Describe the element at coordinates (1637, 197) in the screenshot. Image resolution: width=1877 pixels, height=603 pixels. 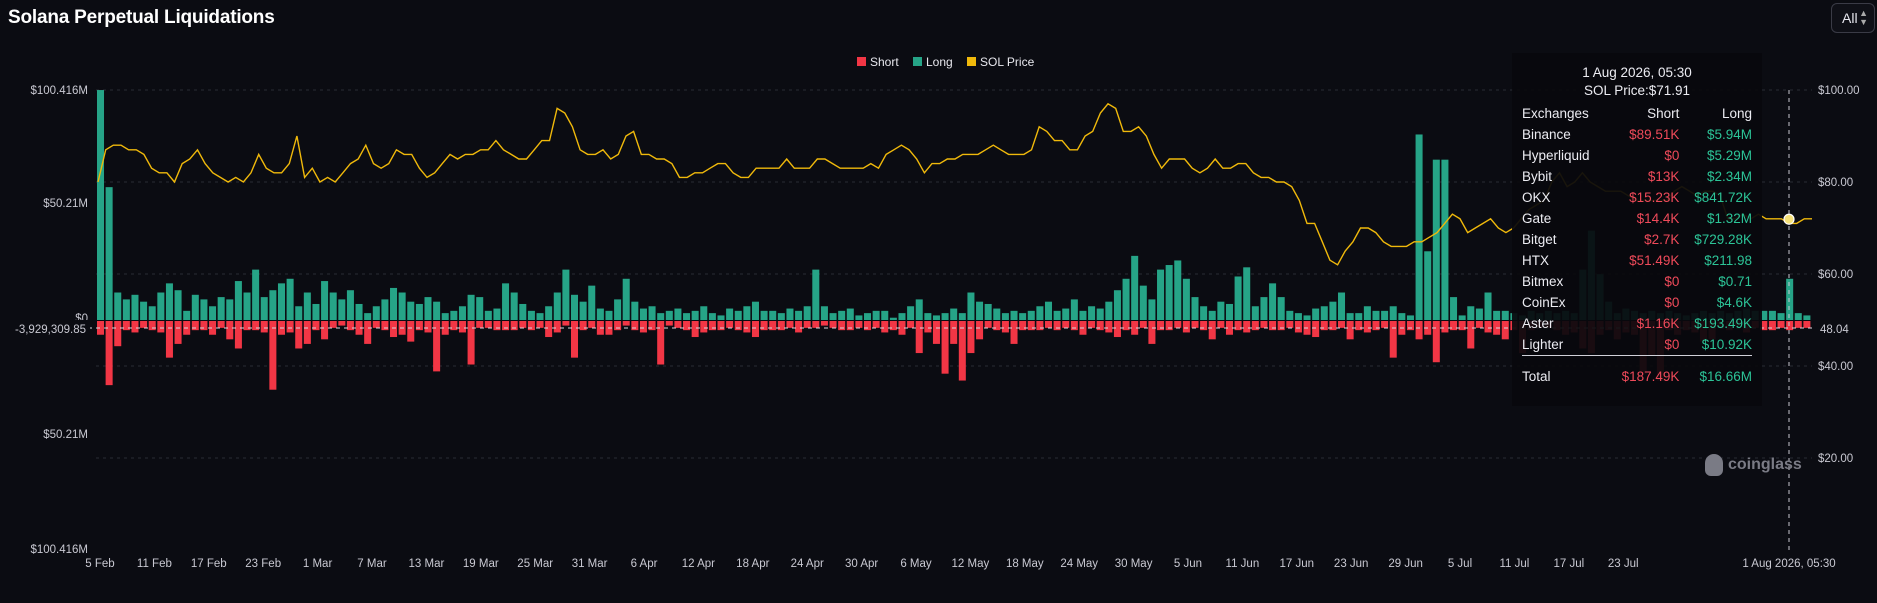
I see `tooltip-row: OKX $15.23K $841.72K` at that location.